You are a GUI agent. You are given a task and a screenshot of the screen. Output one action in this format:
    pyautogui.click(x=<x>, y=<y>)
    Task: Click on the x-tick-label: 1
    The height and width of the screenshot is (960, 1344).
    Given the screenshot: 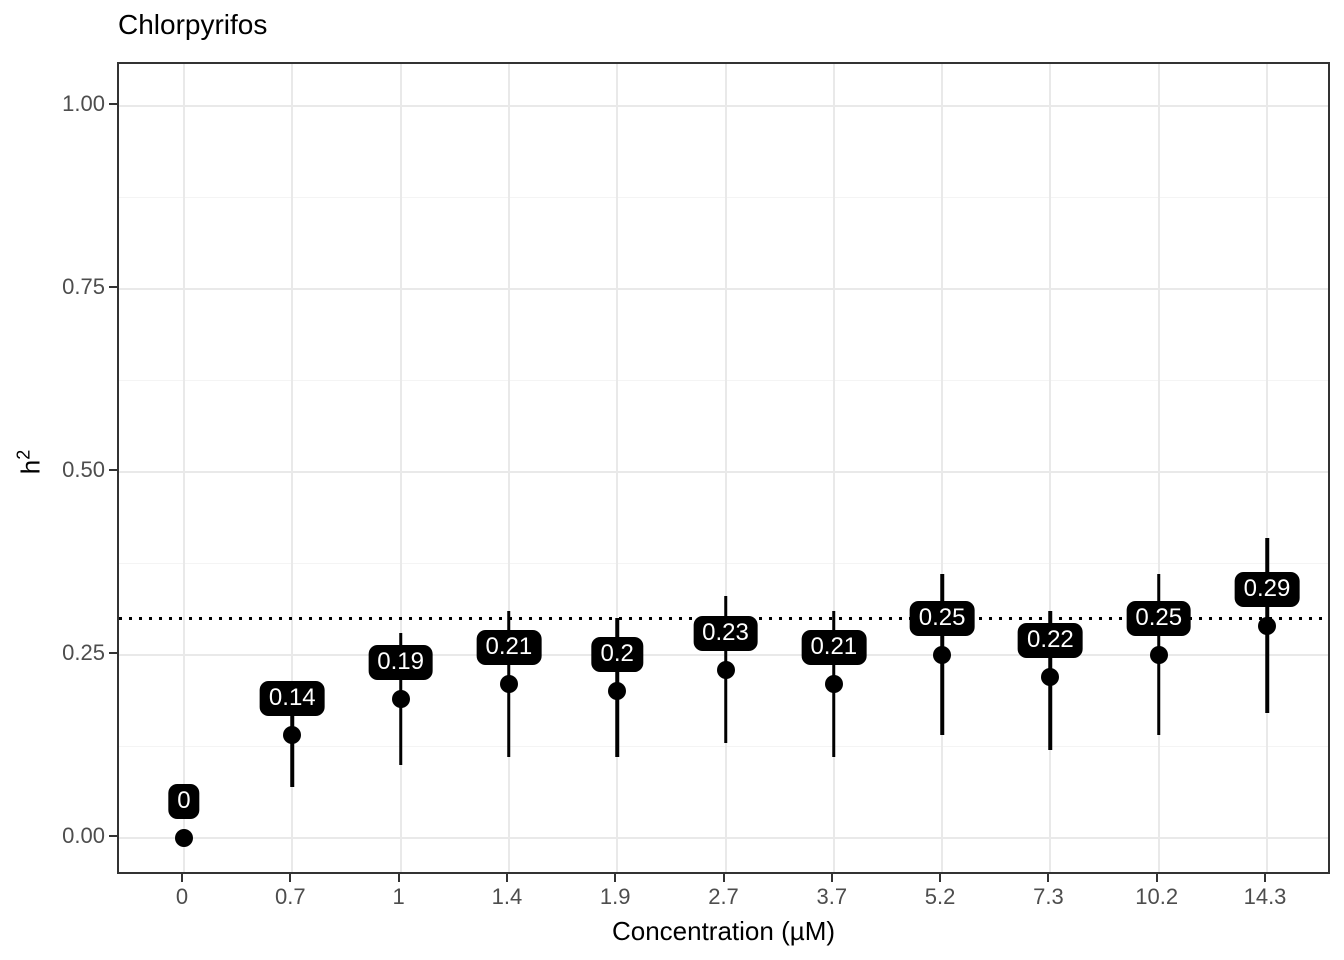 What is the action you would take?
    pyautogui.click(x=398, y=896)
    